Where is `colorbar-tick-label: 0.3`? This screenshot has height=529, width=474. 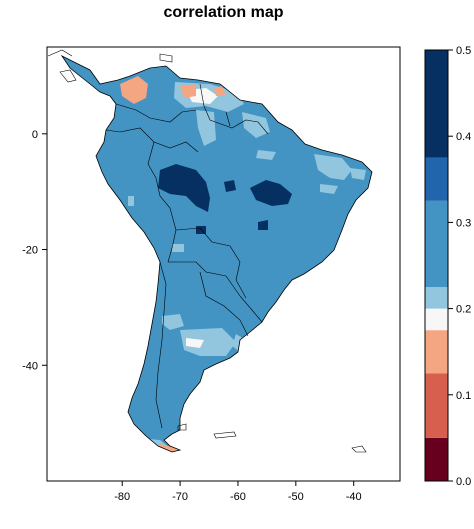
colorbar-tick-label: 0.3 is located at coordinates (463, 223).